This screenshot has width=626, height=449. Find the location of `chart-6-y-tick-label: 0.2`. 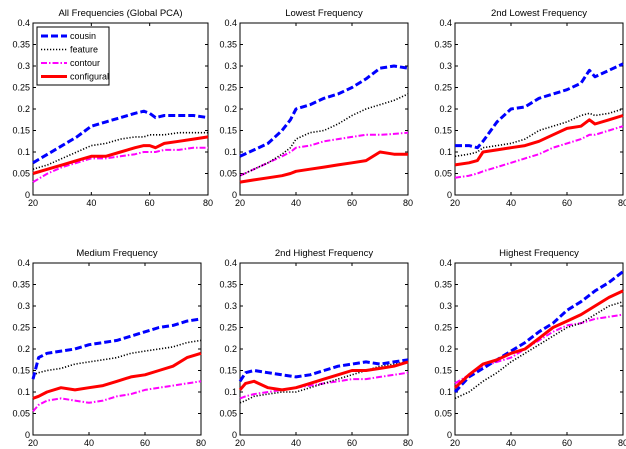

chart-6-y-tick-label: 0.2 is located at coordinates (445, 349).